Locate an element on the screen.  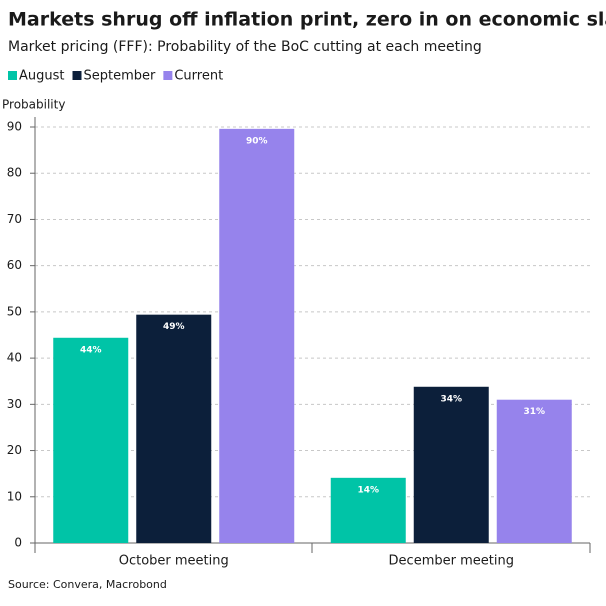
y-tick-label: 30 is located at coordinates (14, 404).